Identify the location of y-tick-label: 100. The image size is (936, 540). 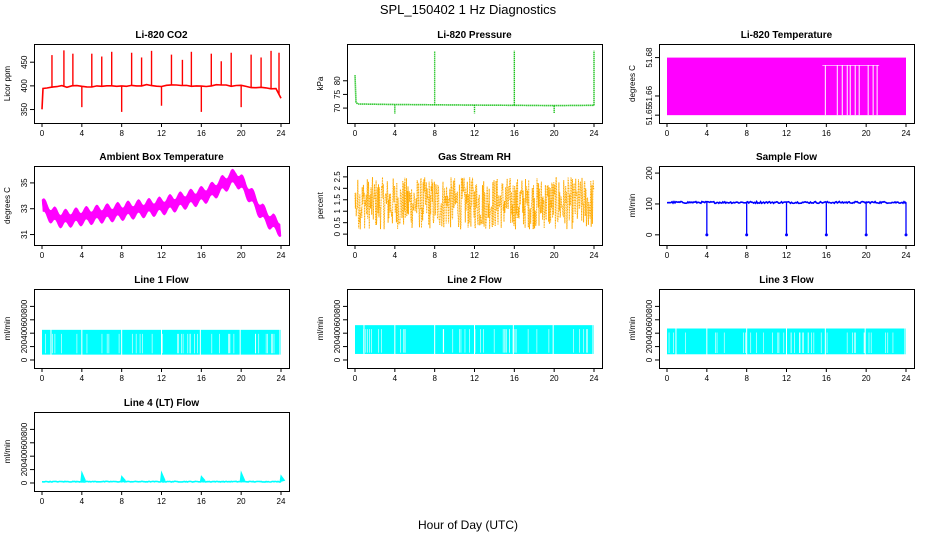
(649, 204).